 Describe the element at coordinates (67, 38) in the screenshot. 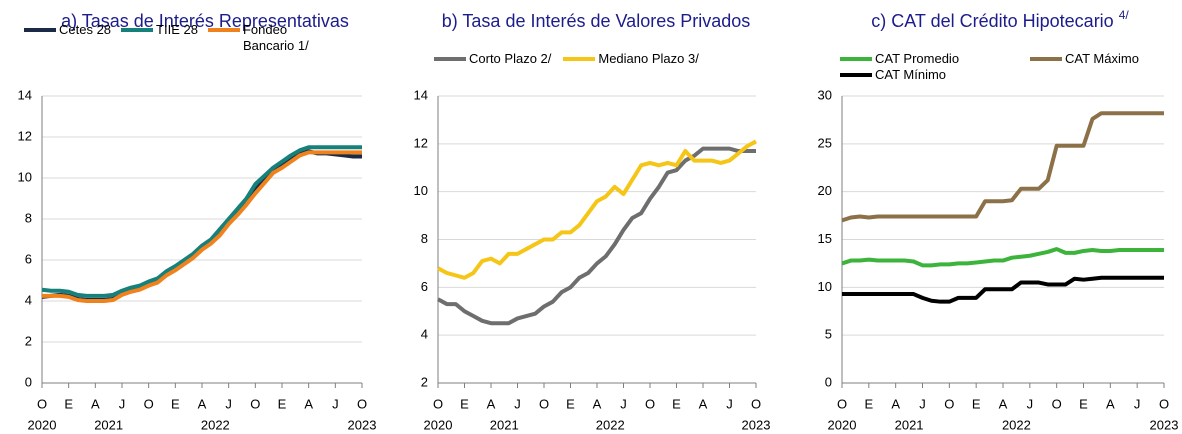

I see `legend-item: Cetes 28` at that location.